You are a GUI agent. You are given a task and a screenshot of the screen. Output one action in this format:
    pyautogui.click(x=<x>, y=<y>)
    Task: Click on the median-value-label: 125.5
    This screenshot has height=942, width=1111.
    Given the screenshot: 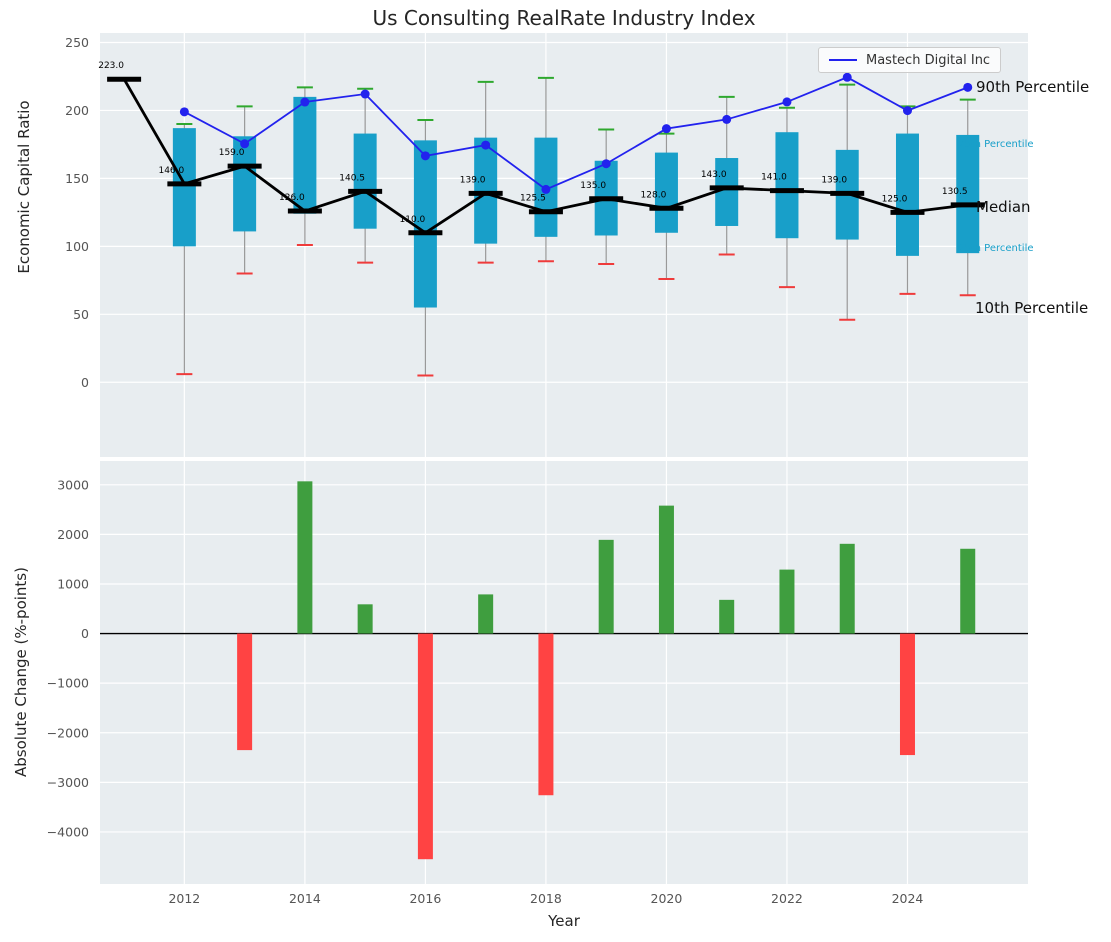 What is the action you would take?
    pyautogui.click(x=533, y=199)
    